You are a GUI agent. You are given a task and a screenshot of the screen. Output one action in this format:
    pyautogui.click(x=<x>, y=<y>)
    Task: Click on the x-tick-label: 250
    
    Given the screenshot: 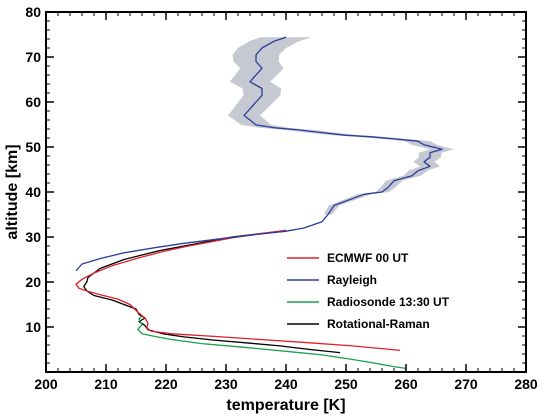 What is the action you would take?
    pyautogui.click(x=346, y=384)
    